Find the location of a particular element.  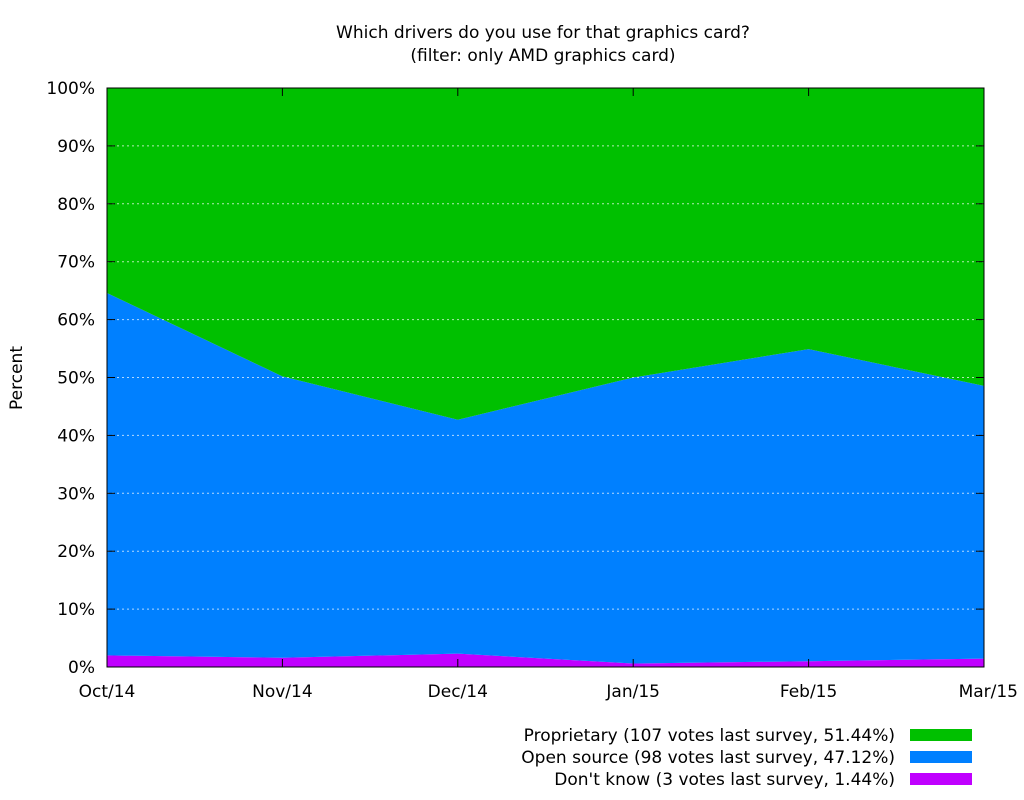

x-tick-label: Dec/14 is located at coordinates (458, 692).